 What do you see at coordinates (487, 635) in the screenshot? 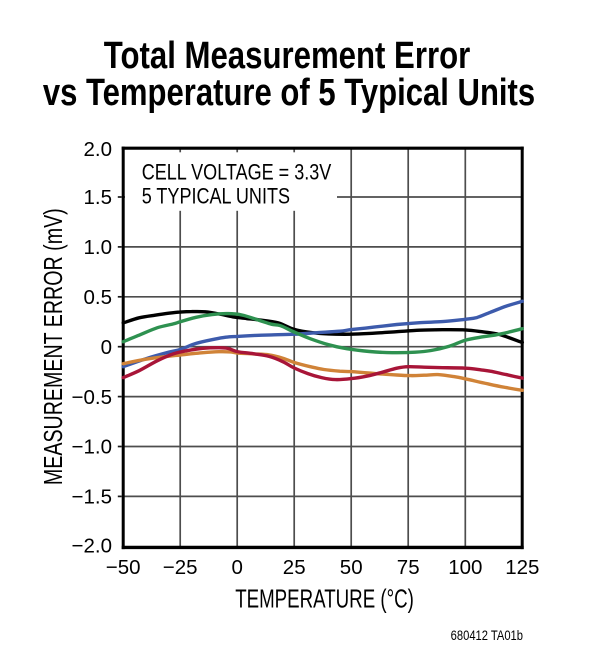
I see `svg-text: 680412 TA01b` at bounding box center [487, 635].